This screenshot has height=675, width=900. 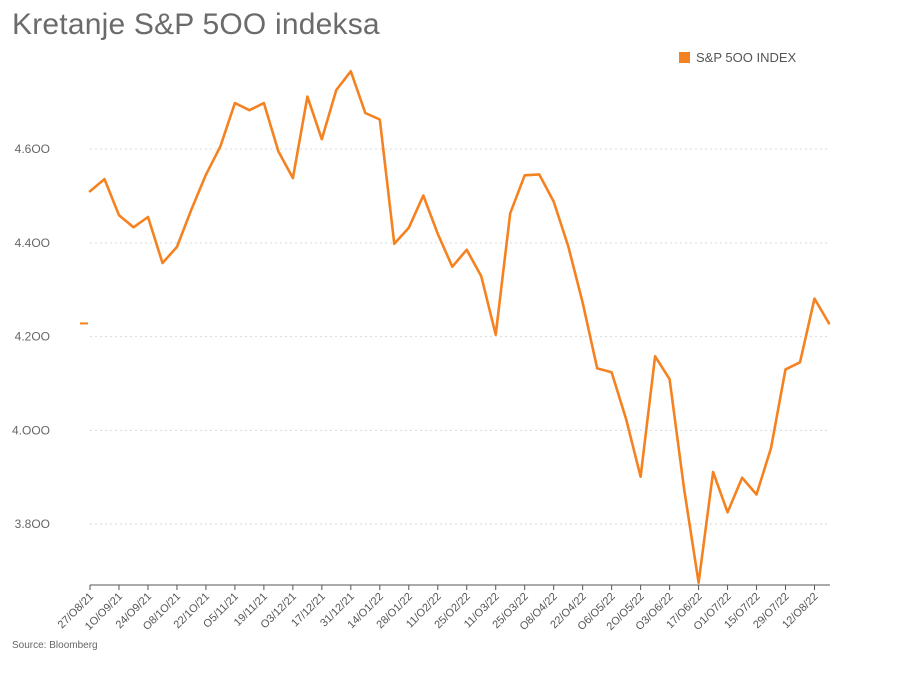 What do you see at coordinates (746, 57) in the screenshot?
I see `legend-label: S&P 5OO INDEX` at bounding box center [746, 57].